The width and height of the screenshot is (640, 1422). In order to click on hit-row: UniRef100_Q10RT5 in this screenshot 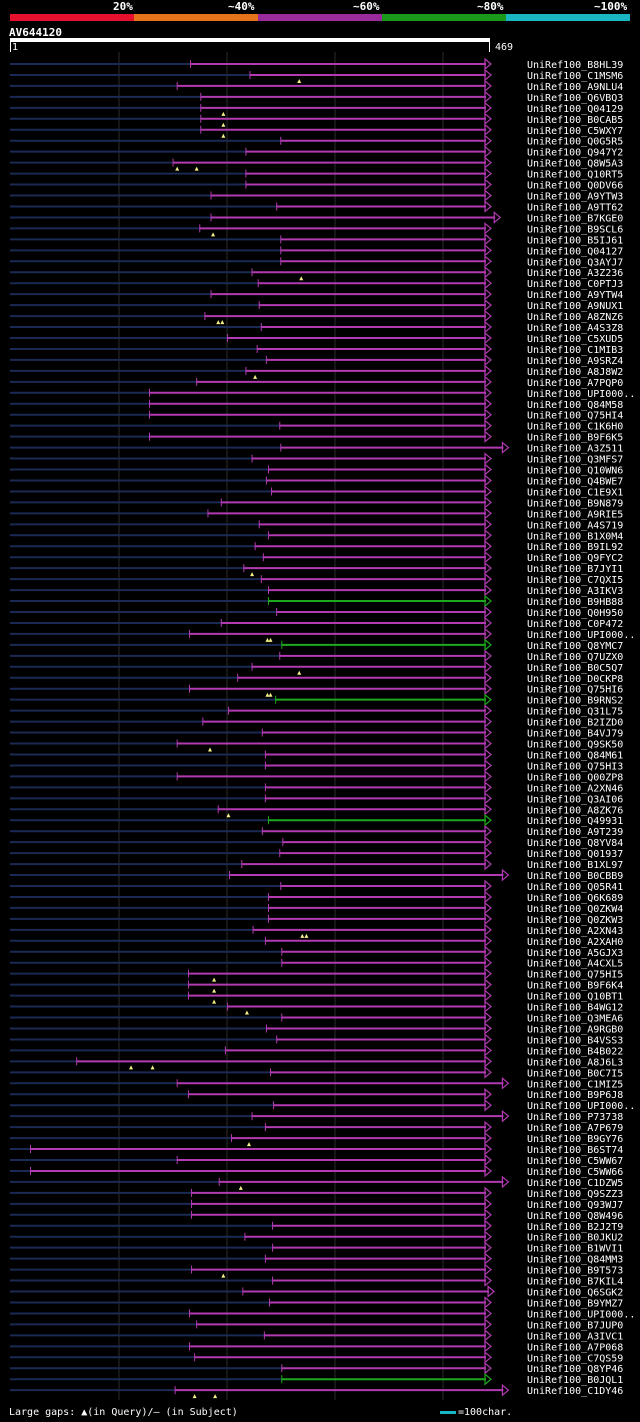, I will do `click(316, 174)`.